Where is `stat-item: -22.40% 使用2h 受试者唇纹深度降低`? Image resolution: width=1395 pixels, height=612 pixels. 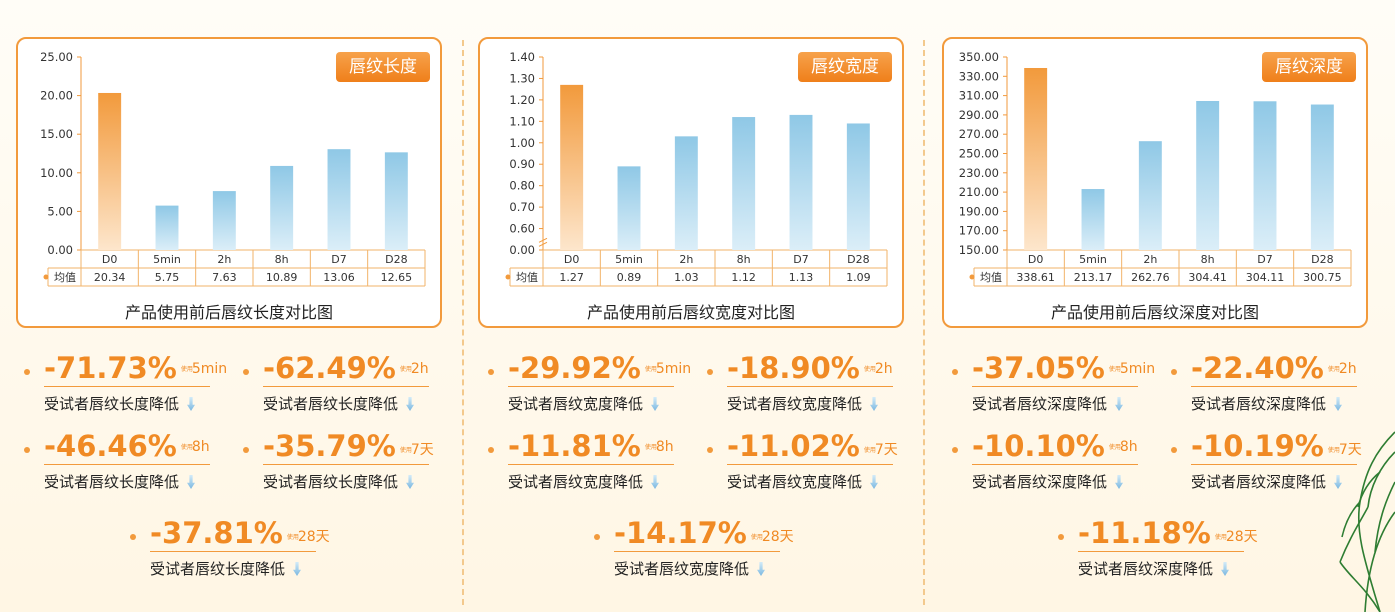
stat-item: -22.40% 使用2h 受试者唇纹深度降低 is located at coordinates (1281, 383).